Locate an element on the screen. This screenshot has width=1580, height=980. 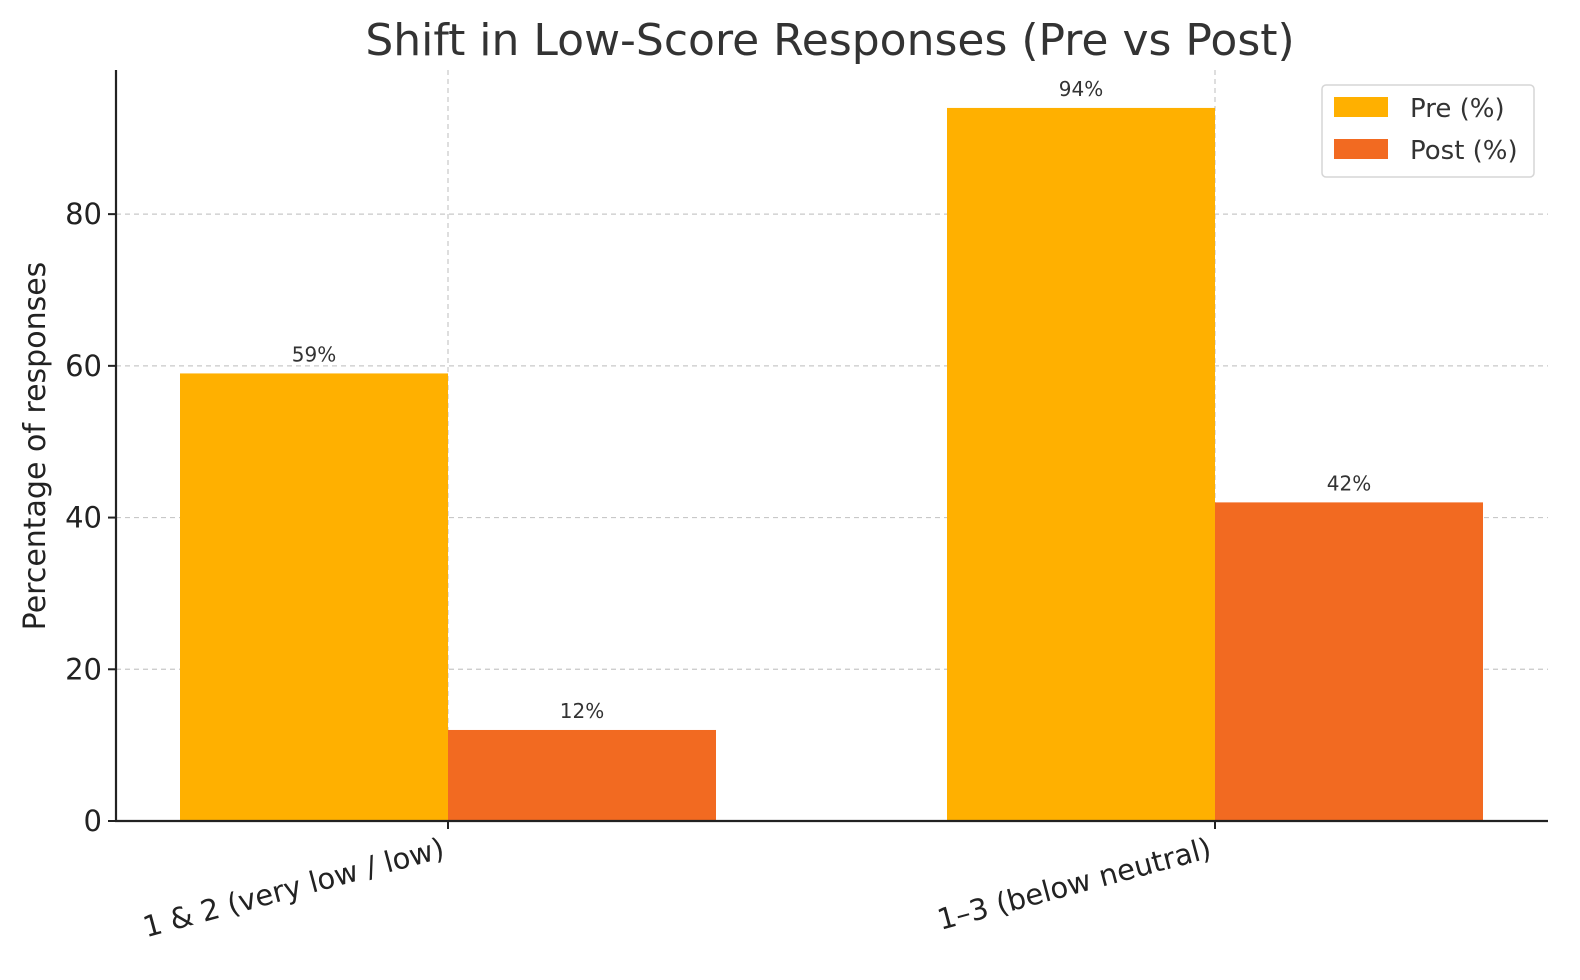
y-tick-label: 20 is located at coordinates (83, 669).